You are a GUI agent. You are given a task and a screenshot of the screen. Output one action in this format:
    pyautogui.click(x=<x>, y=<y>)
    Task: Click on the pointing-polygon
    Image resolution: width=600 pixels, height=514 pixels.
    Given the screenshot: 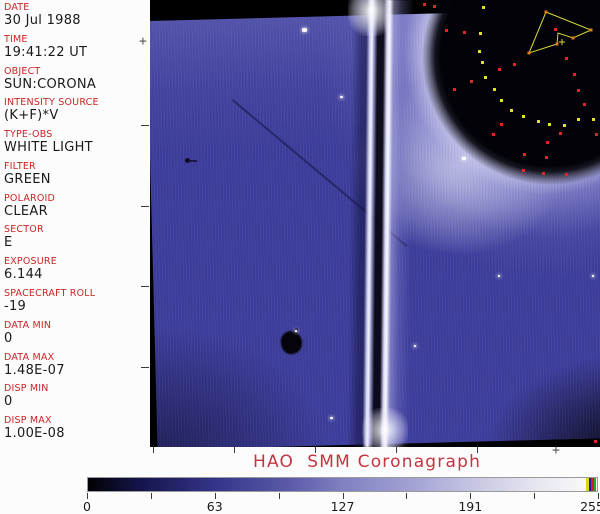 What is the action you would take?
    pyautogui.click(x=560, y=32)
    